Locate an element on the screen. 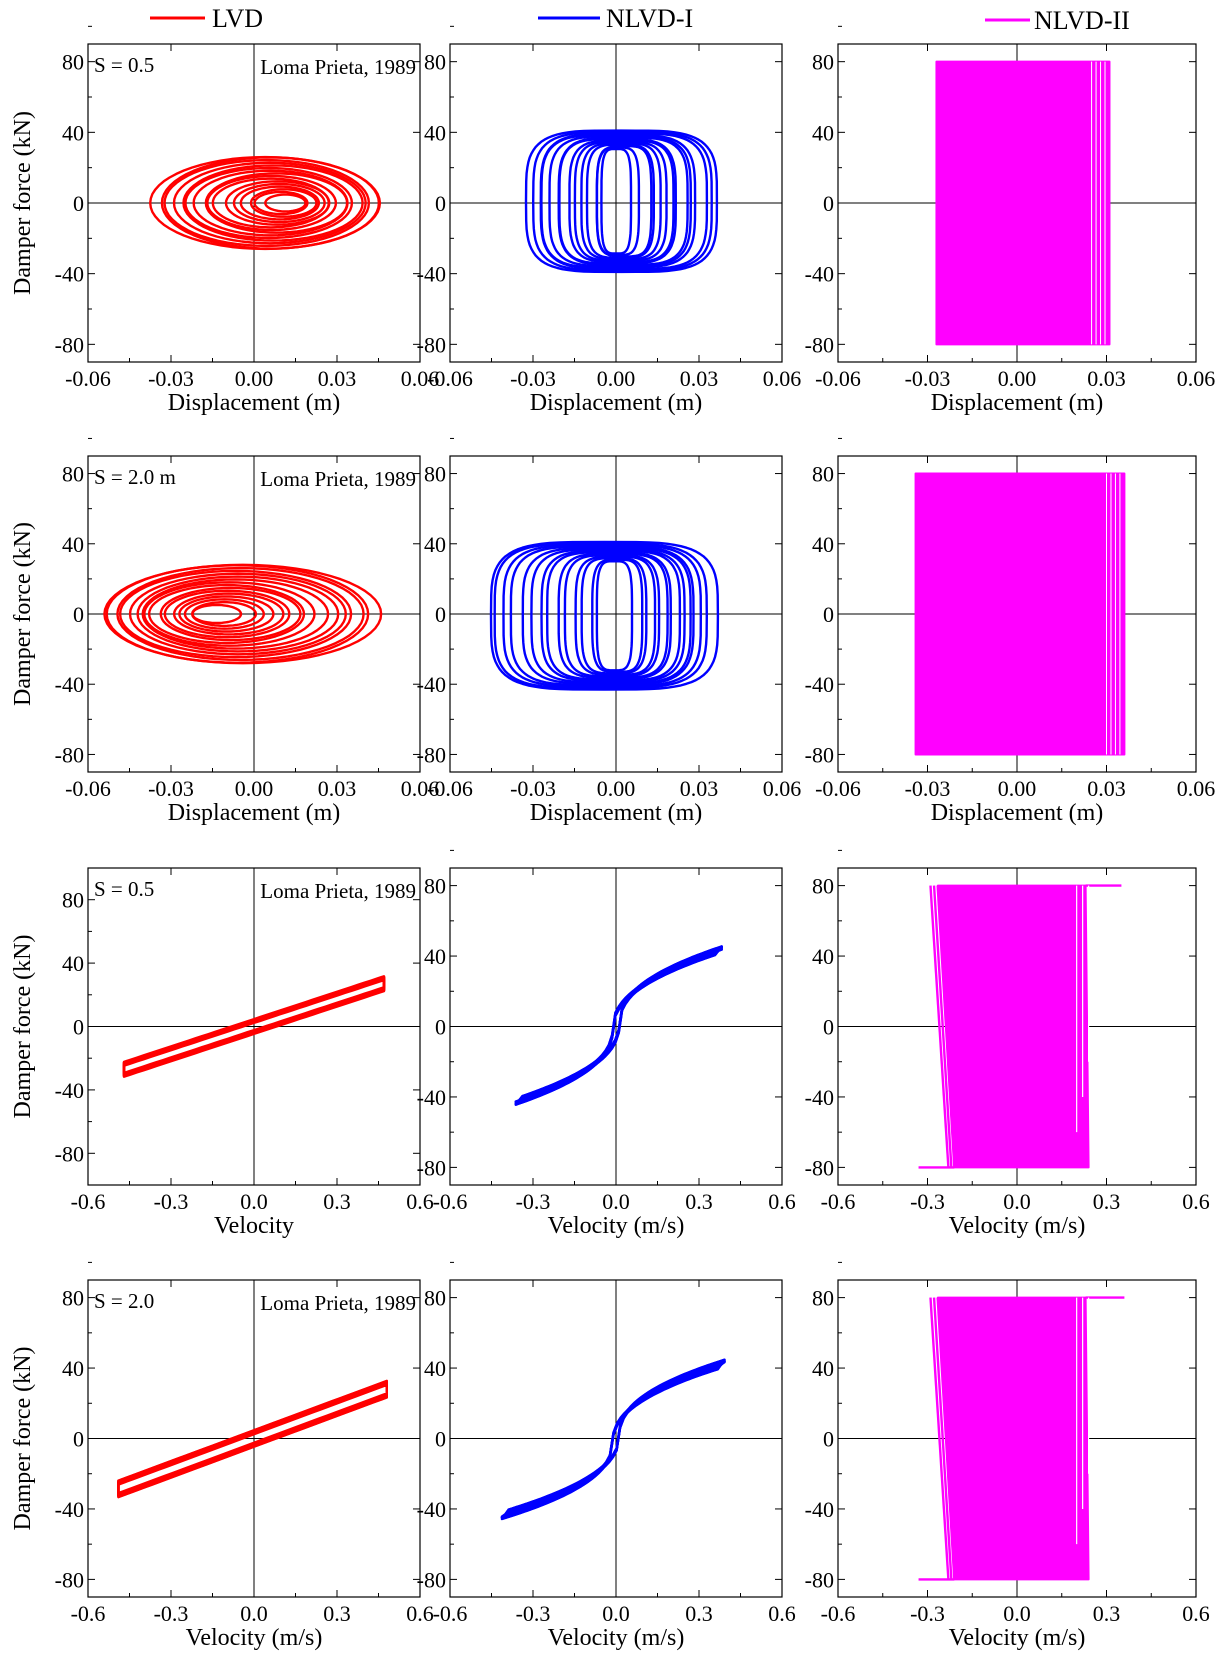 Image resolution: width=1223 pixels, height=1658 pixels. panel-3-2-ytick-label: 80 is located at coordinates (823, 1298).